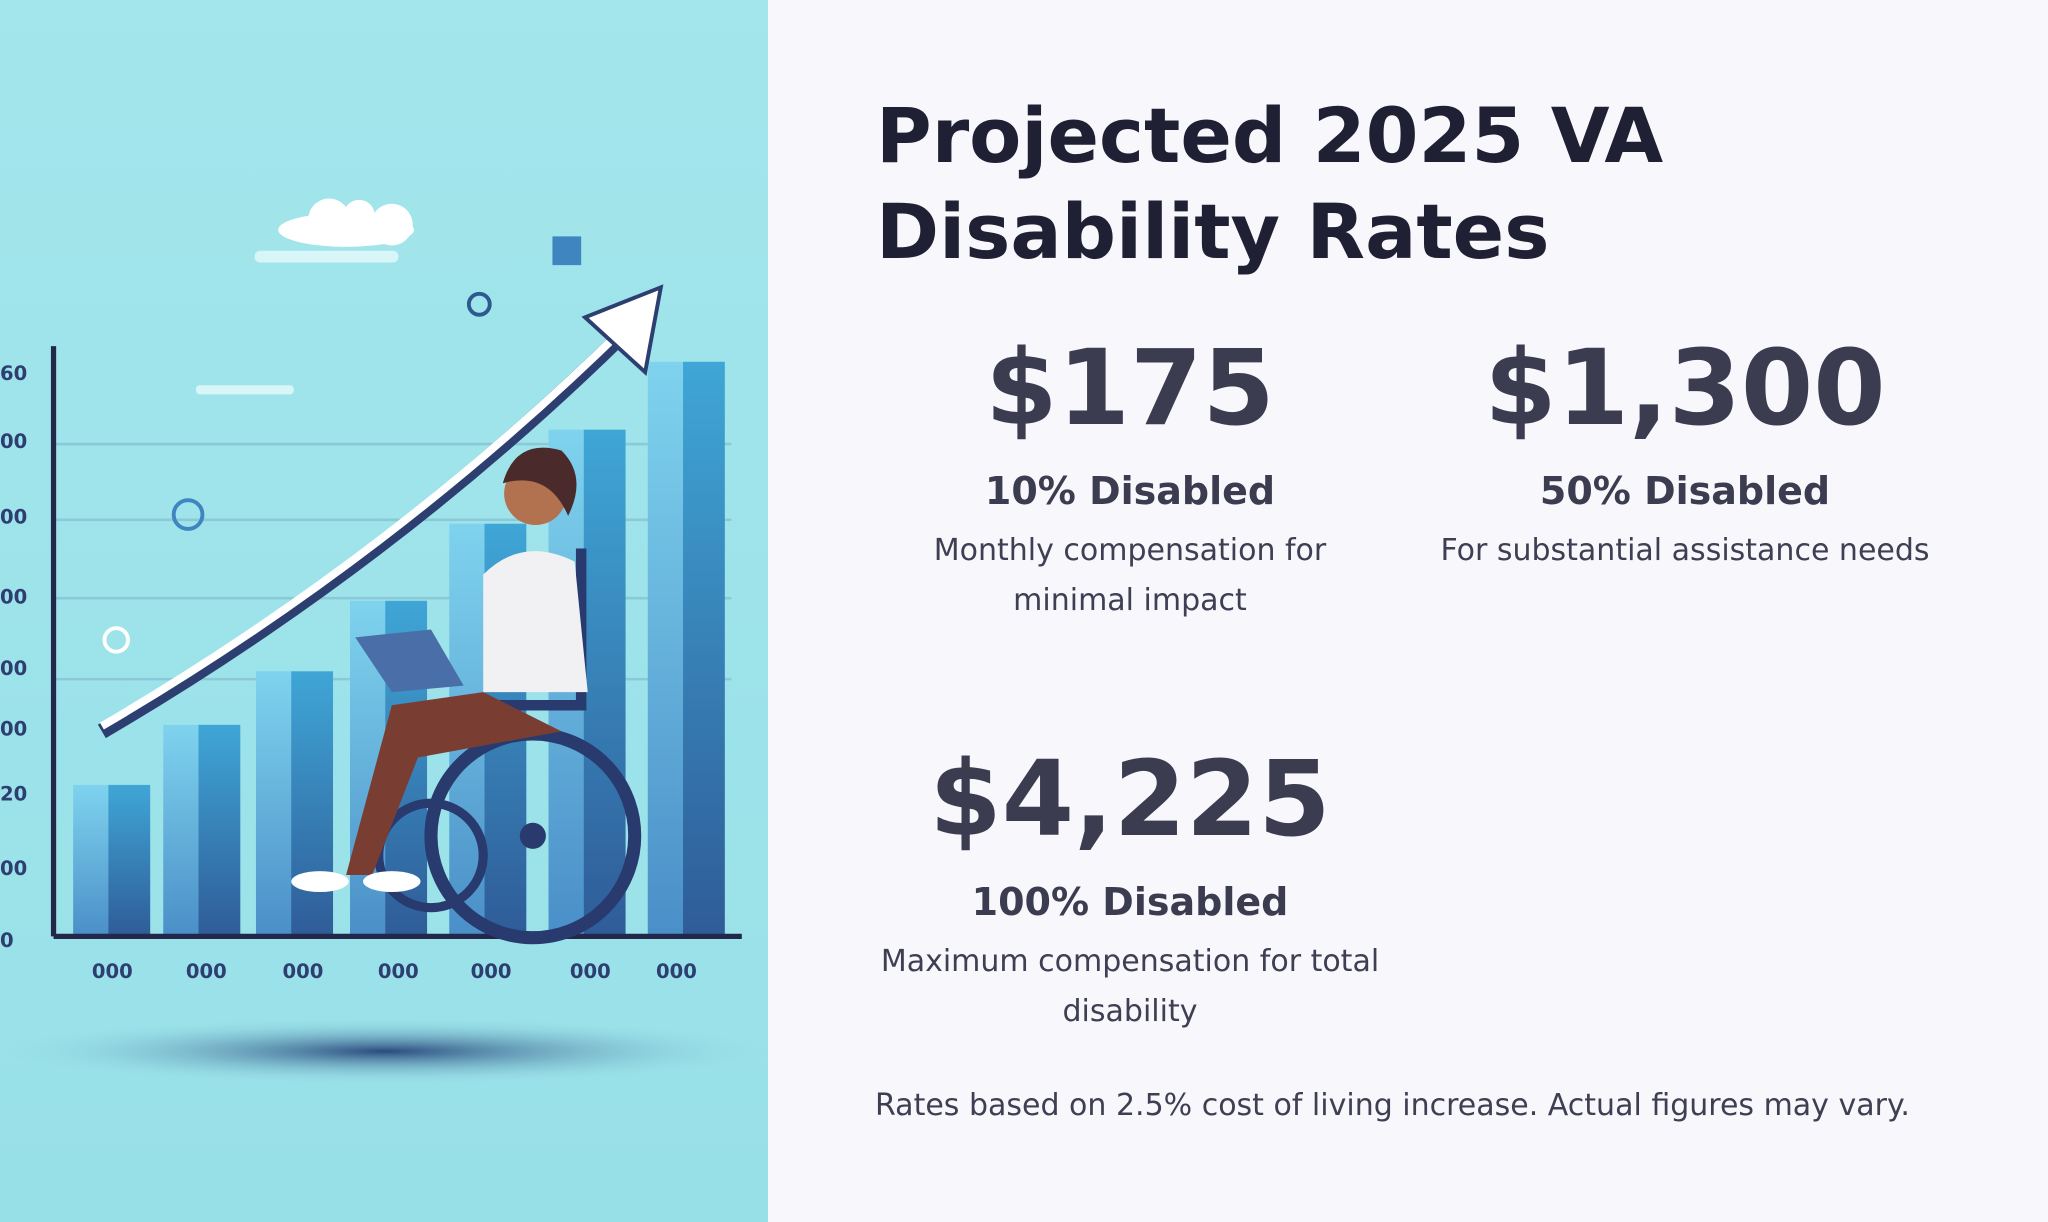  What do you see at coordinates (13, 373) in the screenshot?
I see `y-label: 60` at bounding box center [13, 373].